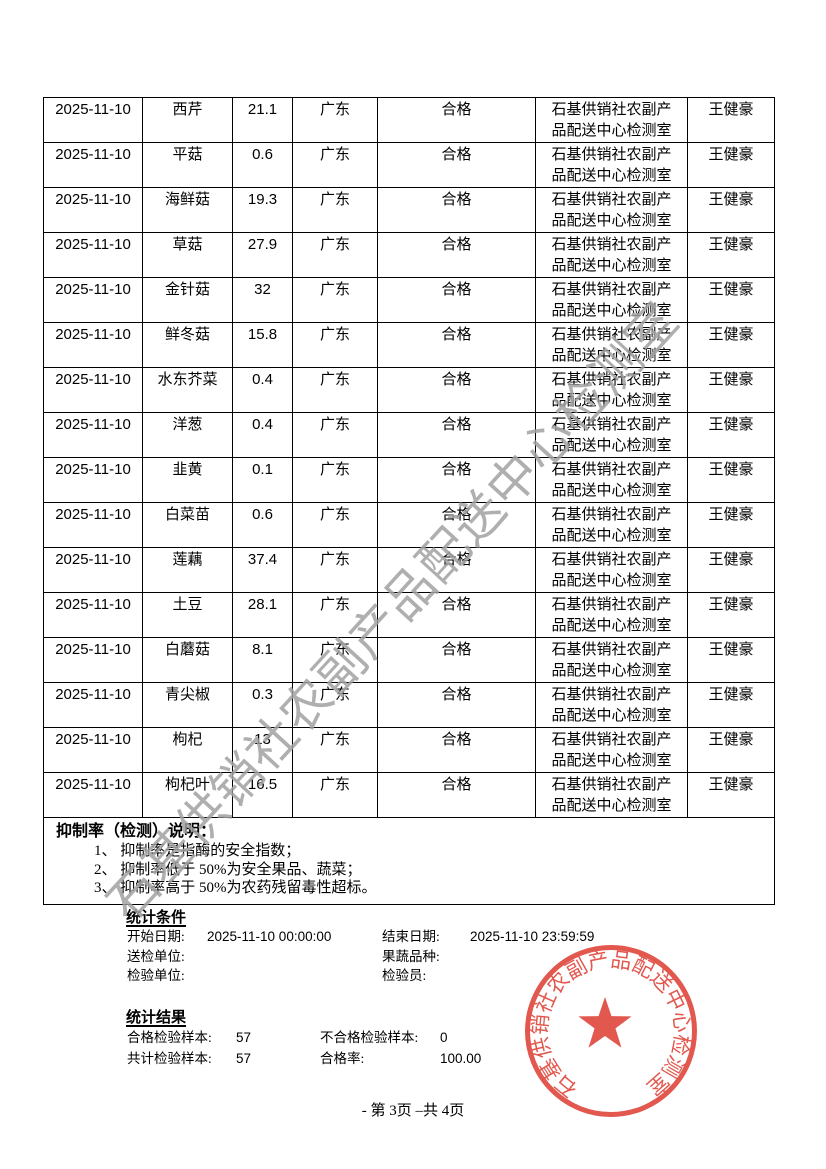 This screenshot has width=826, height=1169. Describe the element at coordinates (269, 936) in the screenshot. I see `field-value-start-date: 2025-11-10 00:00:00` at that location.